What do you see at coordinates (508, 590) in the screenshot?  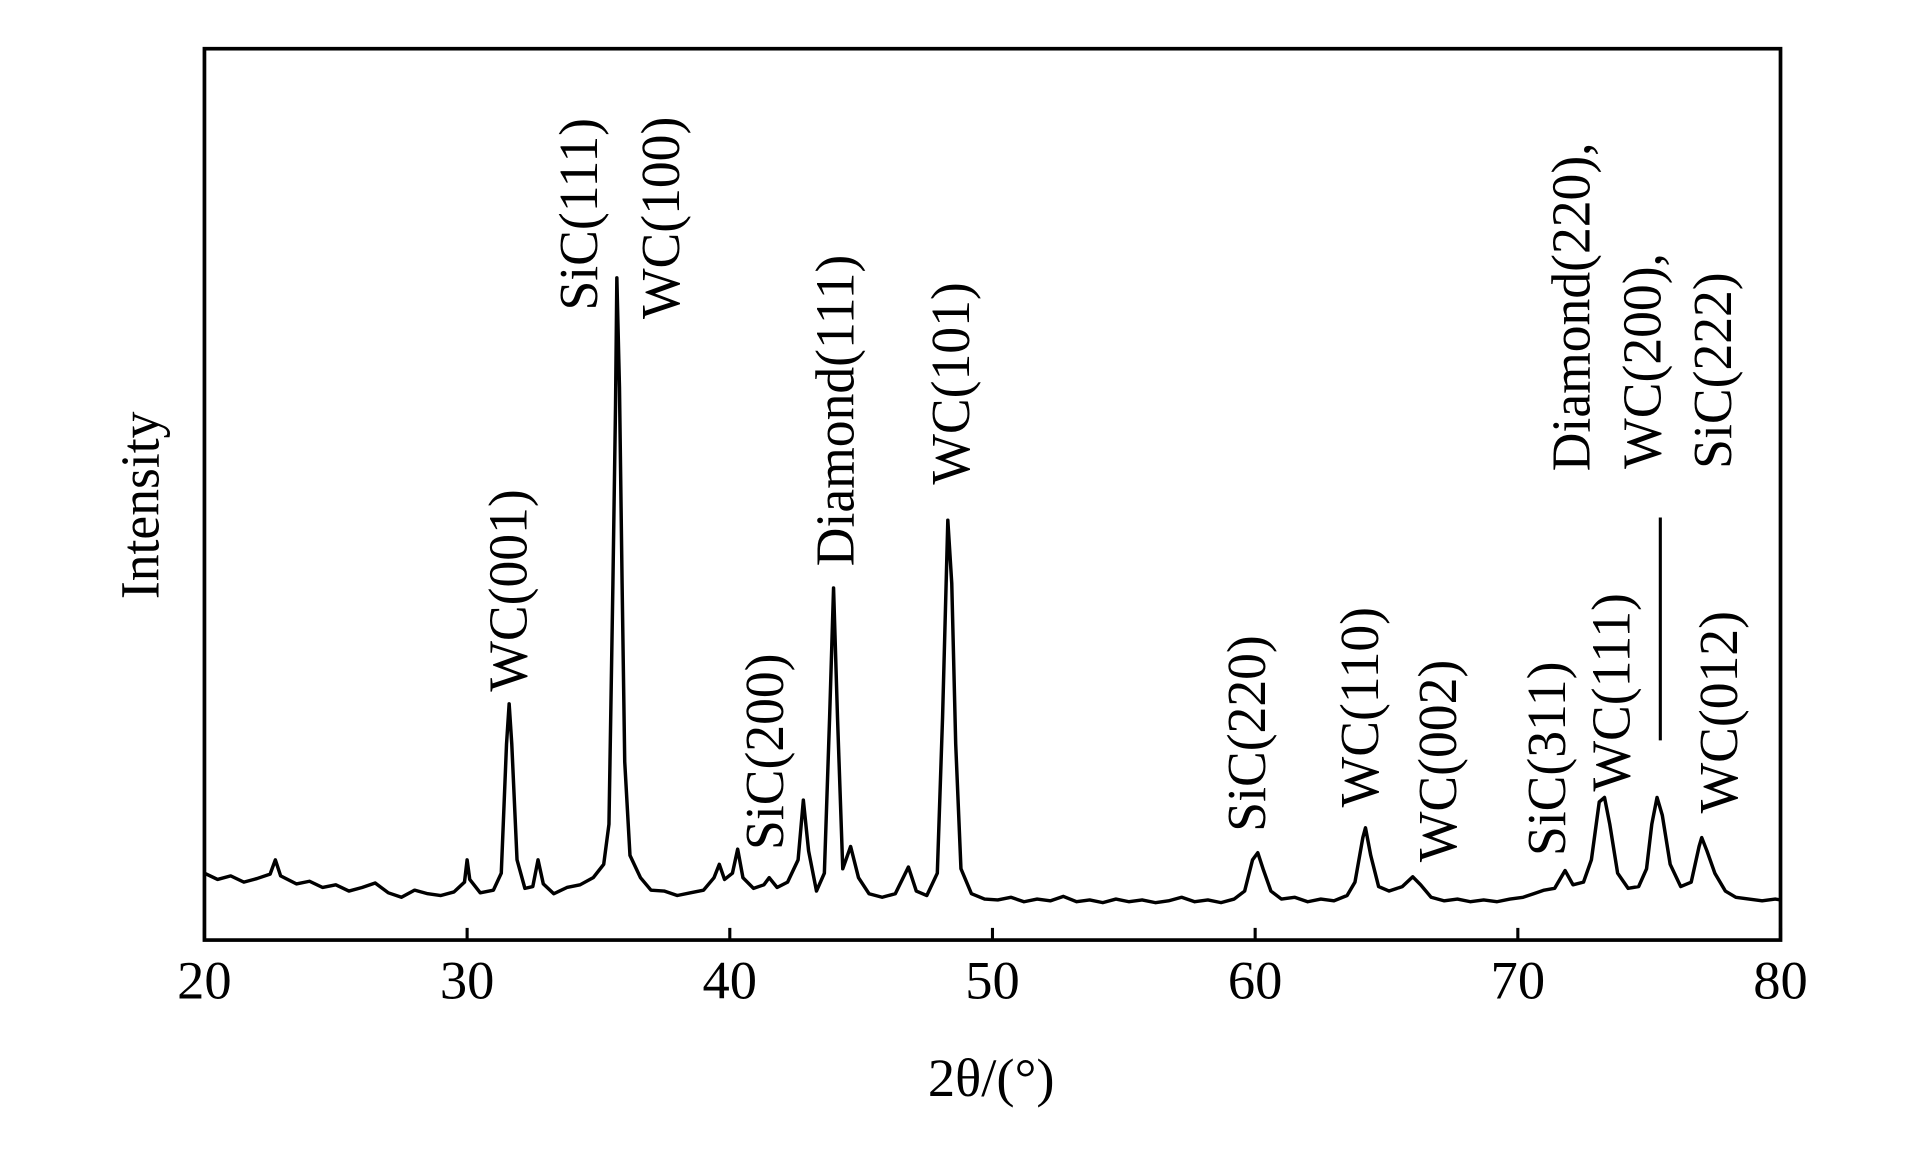 I see `peak-label: WC(001)` at bounding box center [508, 590].